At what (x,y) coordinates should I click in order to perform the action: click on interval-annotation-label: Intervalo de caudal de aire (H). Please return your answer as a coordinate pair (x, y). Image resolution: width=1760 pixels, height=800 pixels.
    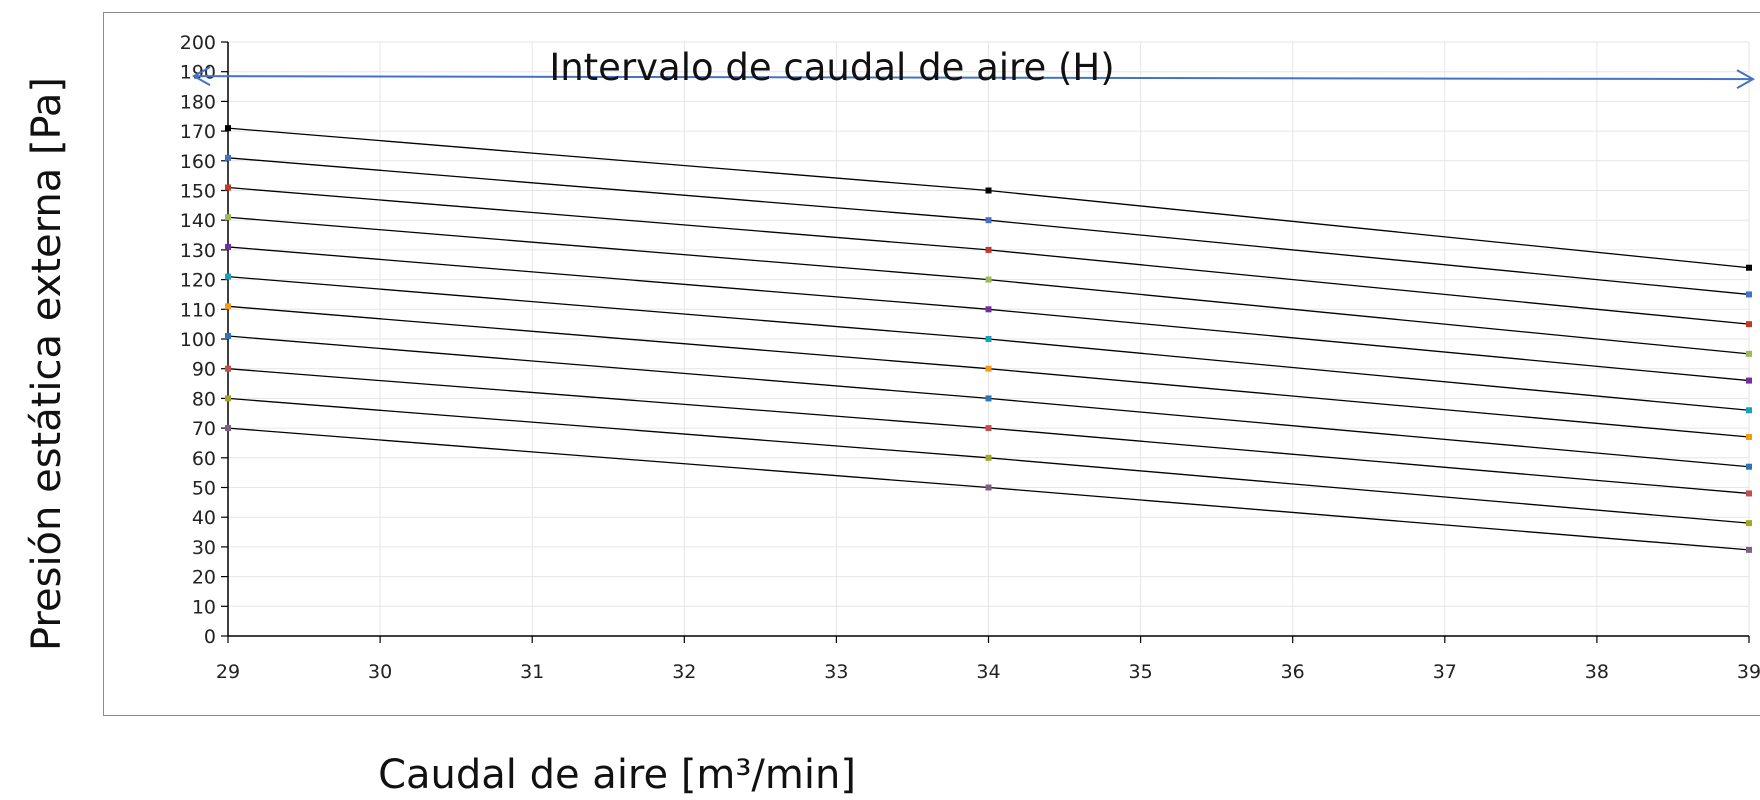
    Looking at the image, I should click on (831, 67).